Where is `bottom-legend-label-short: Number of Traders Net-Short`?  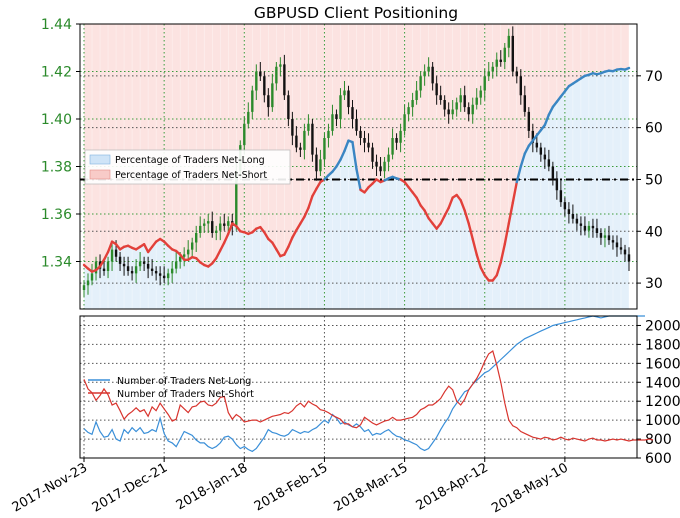
bottom-legend-label-short: Number of Traders Net-Short is located at coordinates (185, 394).